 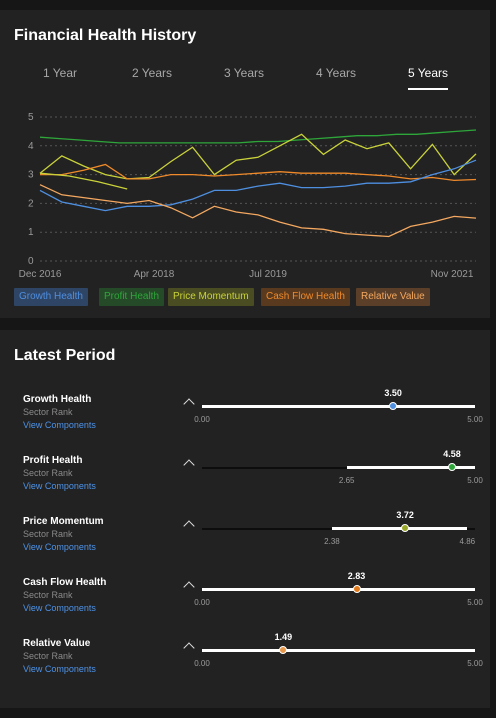 What do you see at coordinates (57, 399) in the screenshot?
I see `metric-name-growth-health: Growth Health` at bounding box center [57, 399].